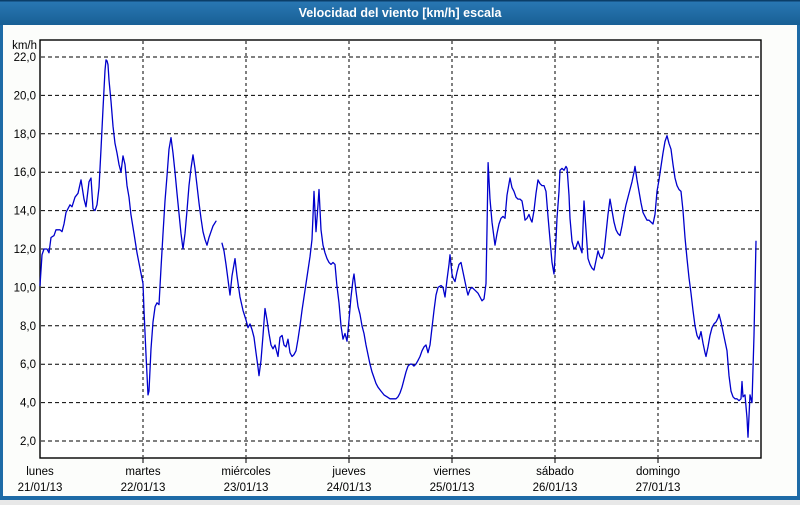 The height and width of the screenshot is (505, 800). What do you see at coordinates (452, 488) in the screenshot?
I see `x-day-date-label: 25/01/13` at bounding box center [452, 488].